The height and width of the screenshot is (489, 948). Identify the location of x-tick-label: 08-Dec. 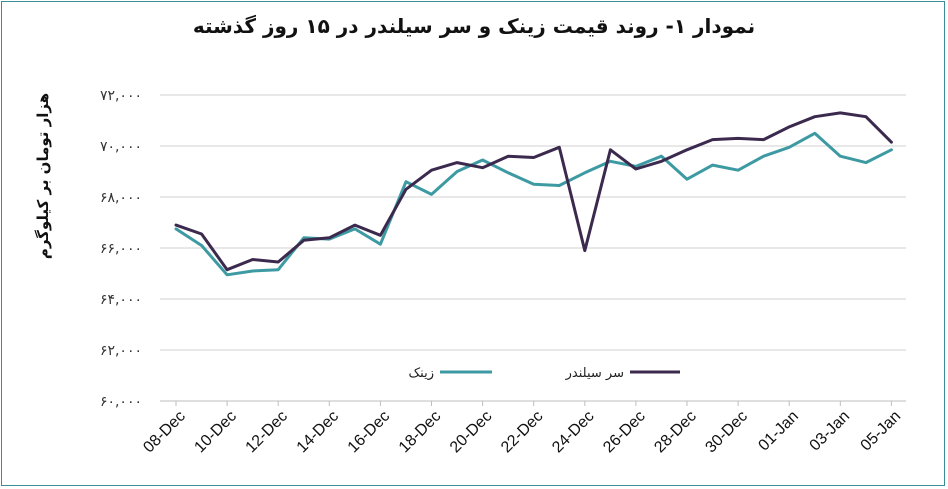
(164, 432).